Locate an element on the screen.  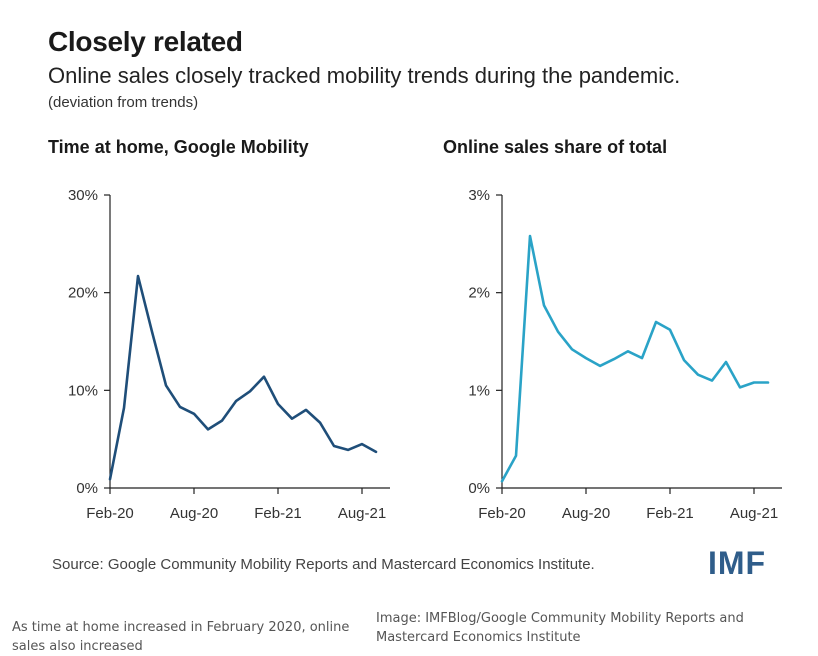
left-panel-title: Time at home, Google Mobility is located at coordinates (178, 147).